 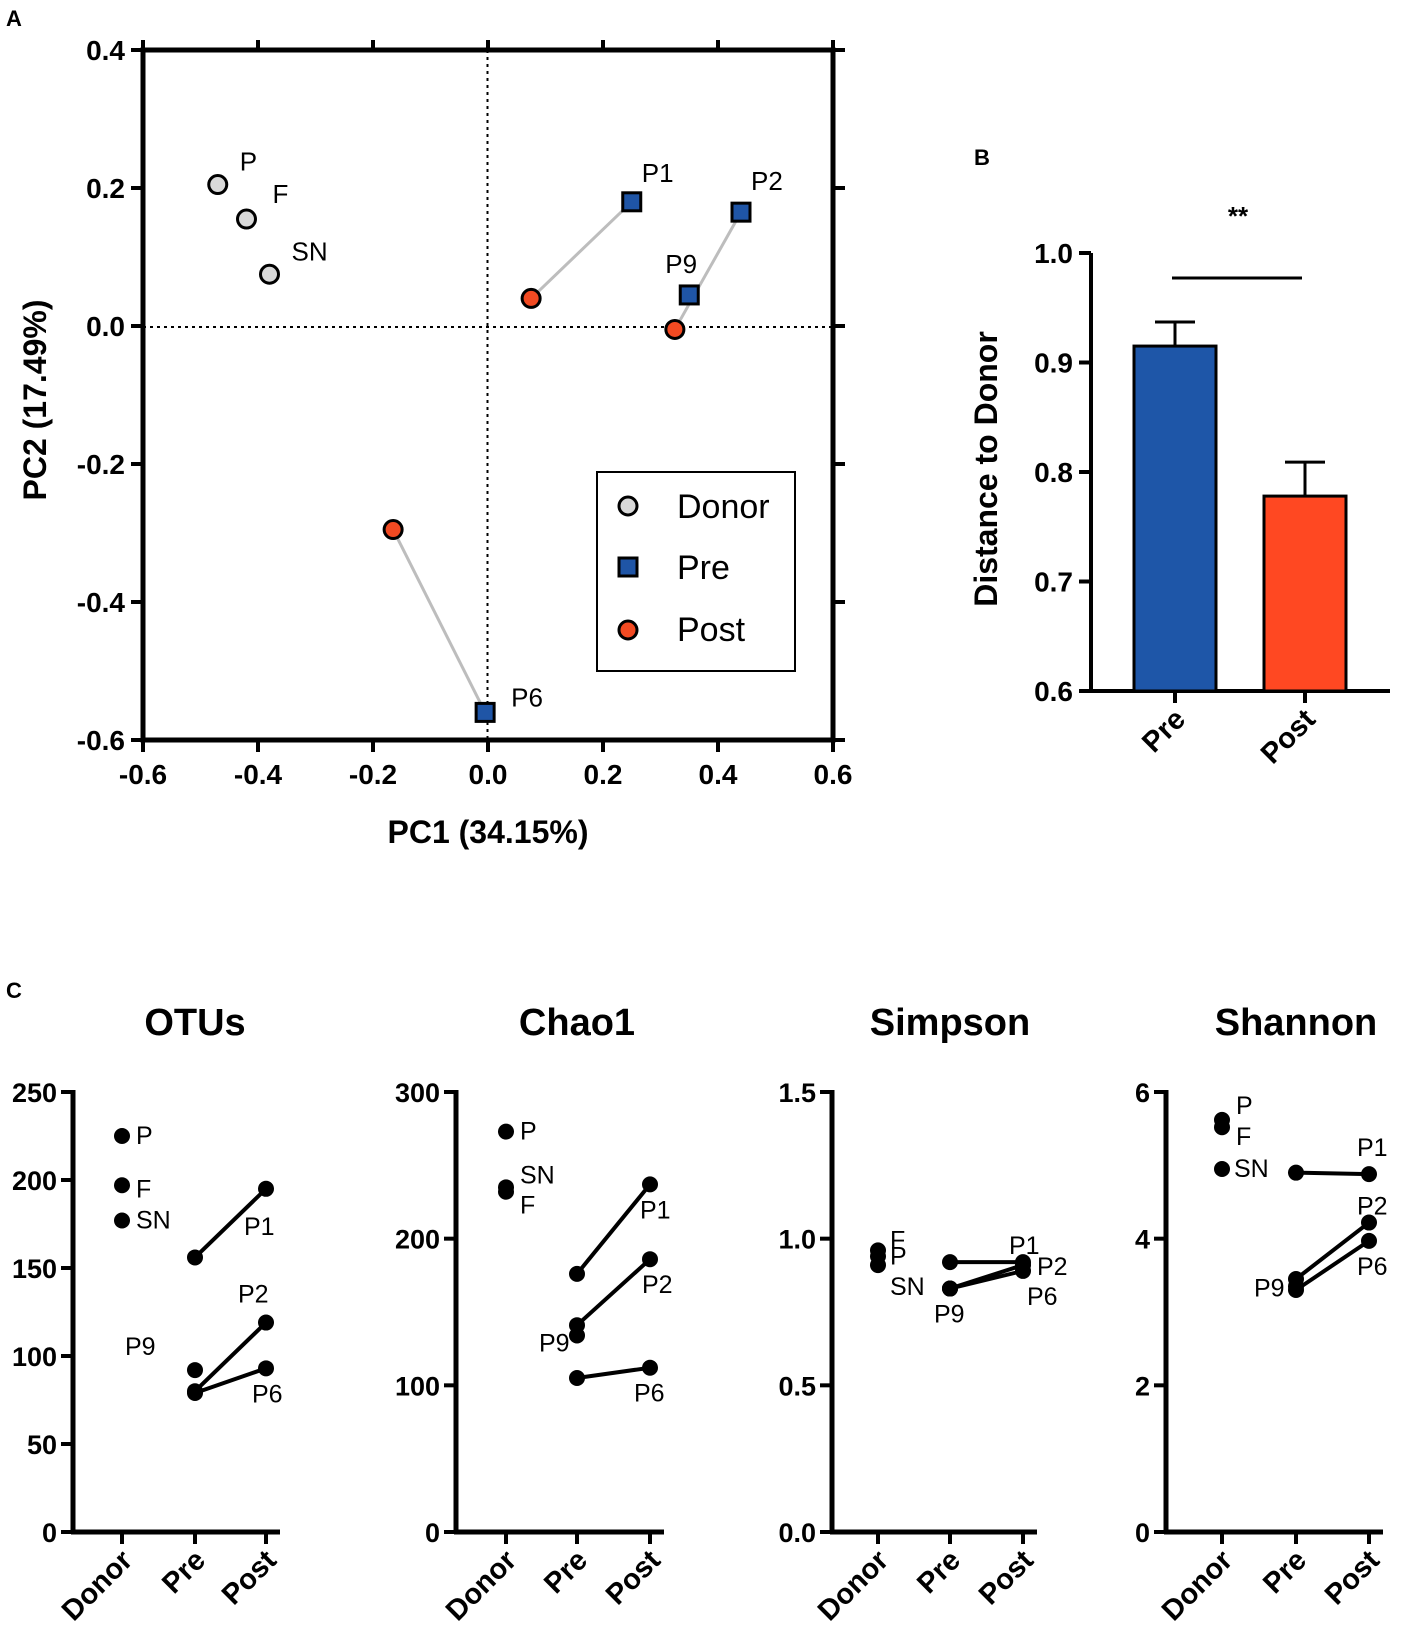 What do you see at coordinates (143, 774) in the screenshot?
I see `pcoa-x-tick-label: -0.6` at bounding box center [143, 774].